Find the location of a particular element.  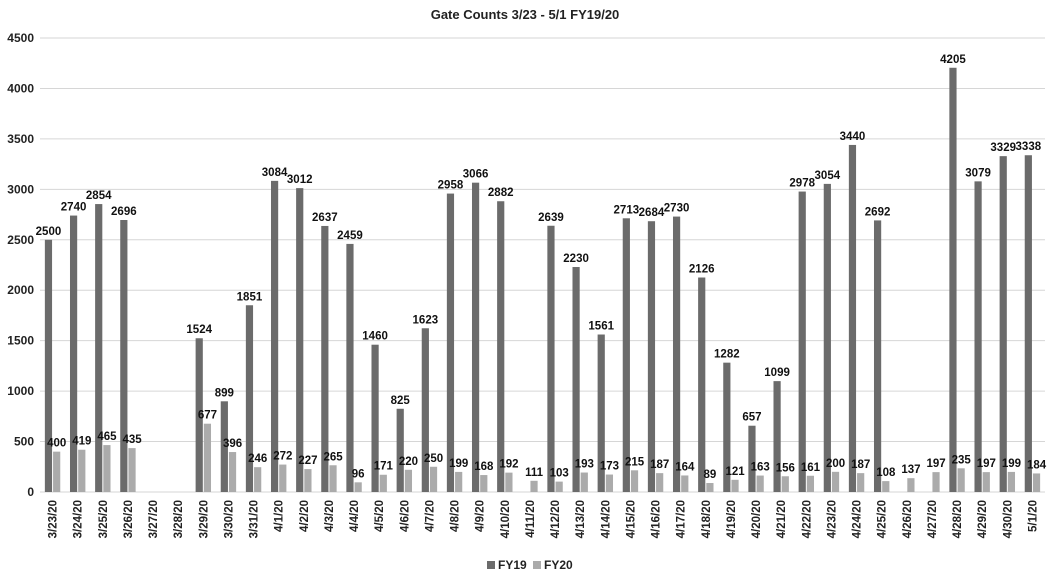

data-label-fy20: 137 is located at coordinates (910, 470).